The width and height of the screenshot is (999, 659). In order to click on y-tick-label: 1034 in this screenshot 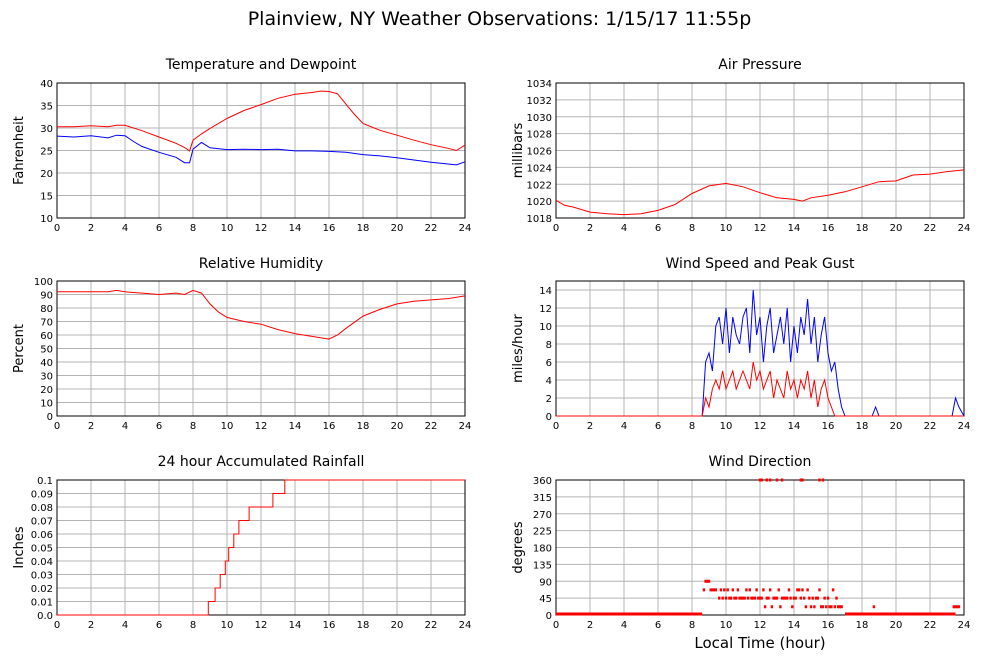, I will do `click(539, 84)`.